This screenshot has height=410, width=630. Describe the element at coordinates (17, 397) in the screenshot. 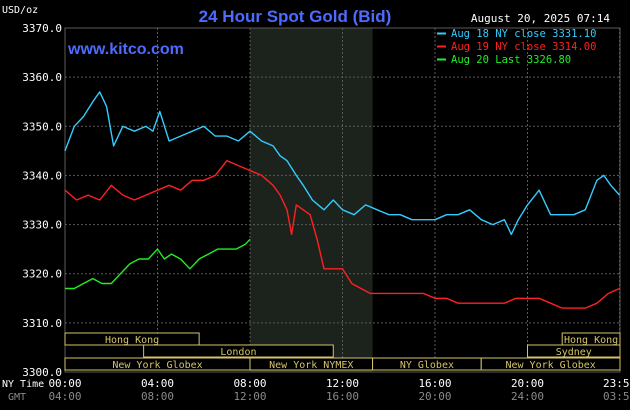

I see `gmt-row-label: GMT` at that location.